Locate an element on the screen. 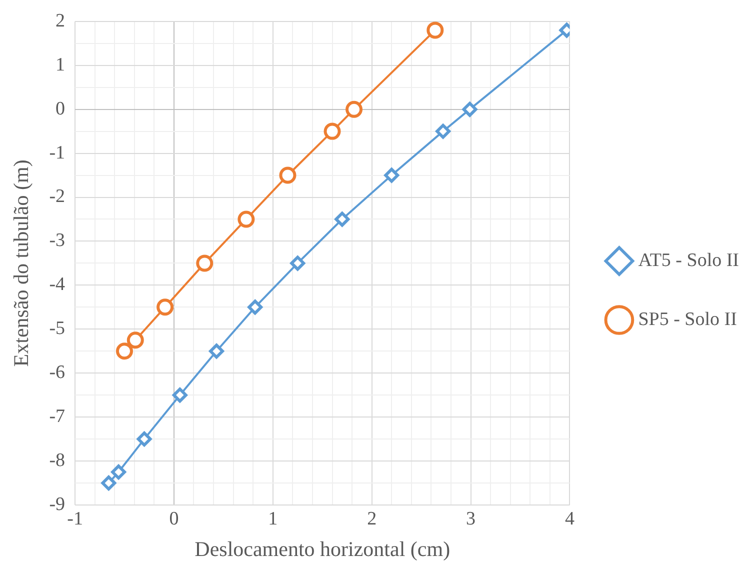 The image size is (755, 573). y-tick-label: 1 is located at coordinates (61, 65).